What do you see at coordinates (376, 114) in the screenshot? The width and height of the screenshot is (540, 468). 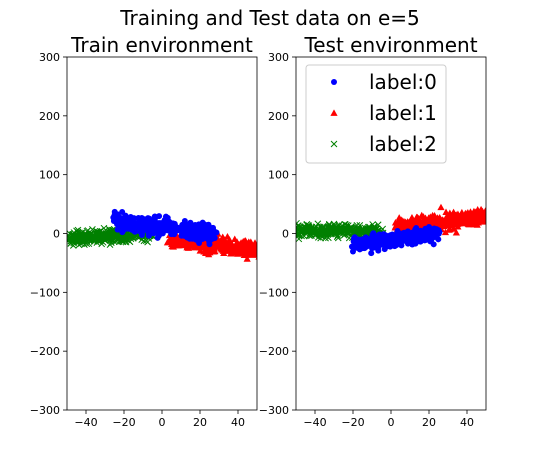 I see `legend-box` at bounding box center [376, 114].